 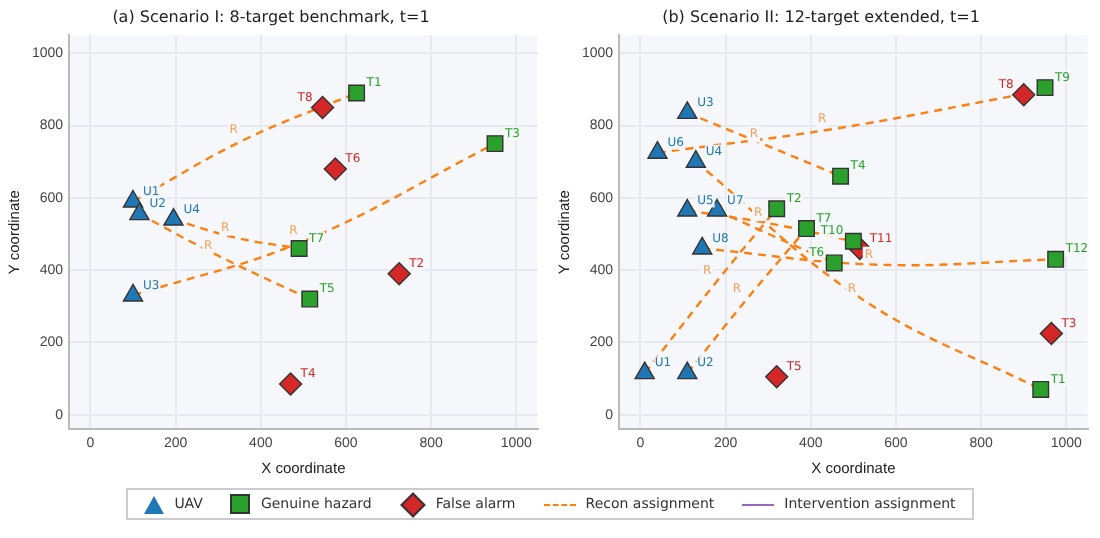 What do you see at coordinates (271, 16) in the screenshot?
I see `chart-title: (a) Scenario I: 8-target benchmark, t=1` at bounding box center [271, 16].